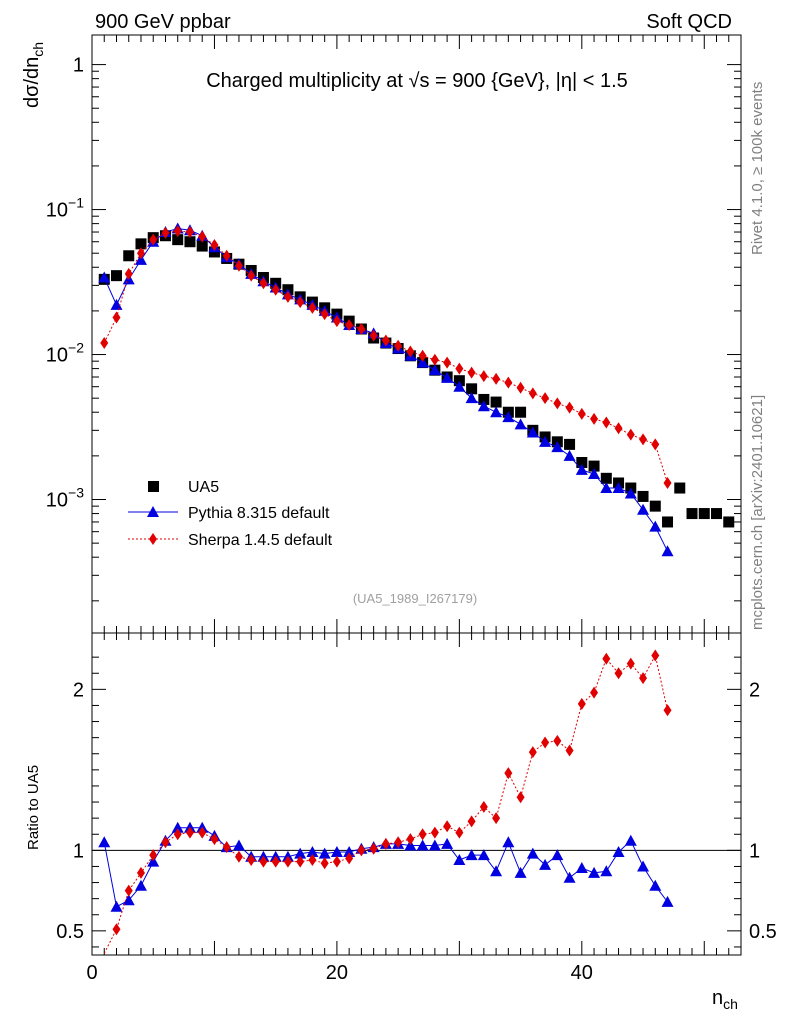 This screenshot has height=1024, width=786. What do you see at coordinates (689, 22) in the screenshot?
I see `header-right: Soft QCD` at bounding box center [689, 22].